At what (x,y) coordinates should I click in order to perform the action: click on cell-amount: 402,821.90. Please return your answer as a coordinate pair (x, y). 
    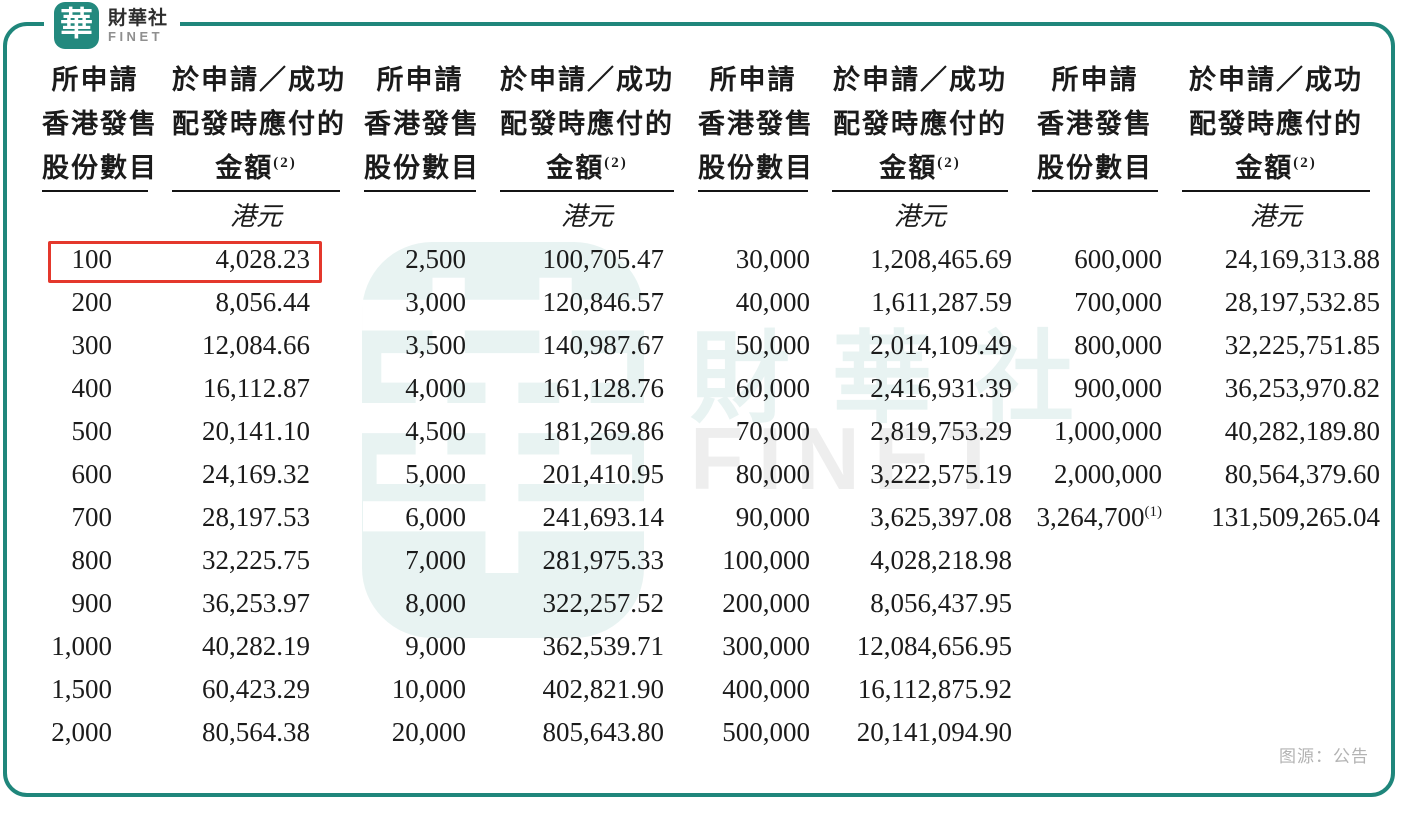
    Looking at the image, I should click on (603, 689).